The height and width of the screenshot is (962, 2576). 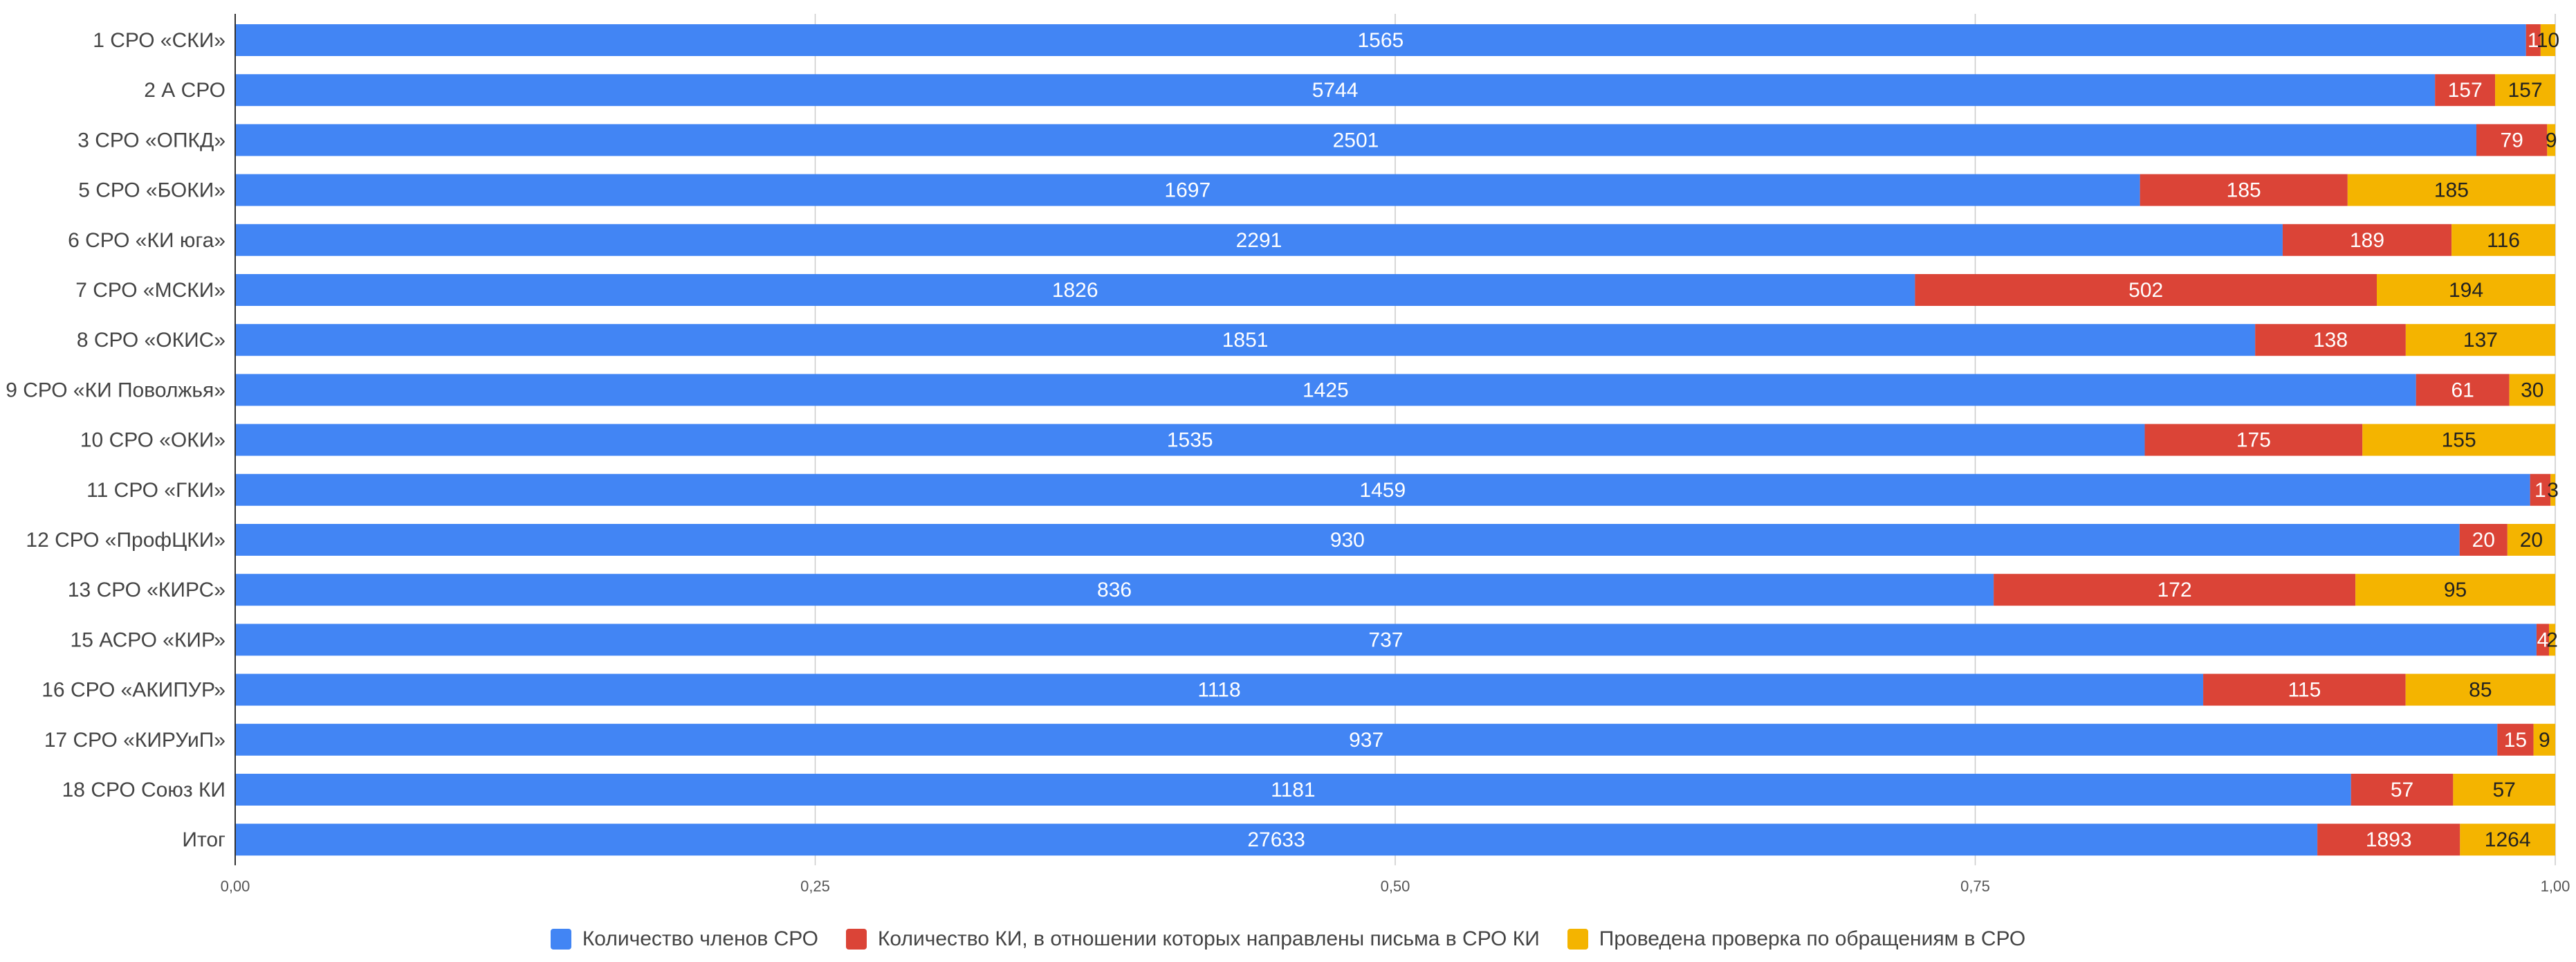 I want to click on data-label-series-3: 10, so click(x=2548, y=40).